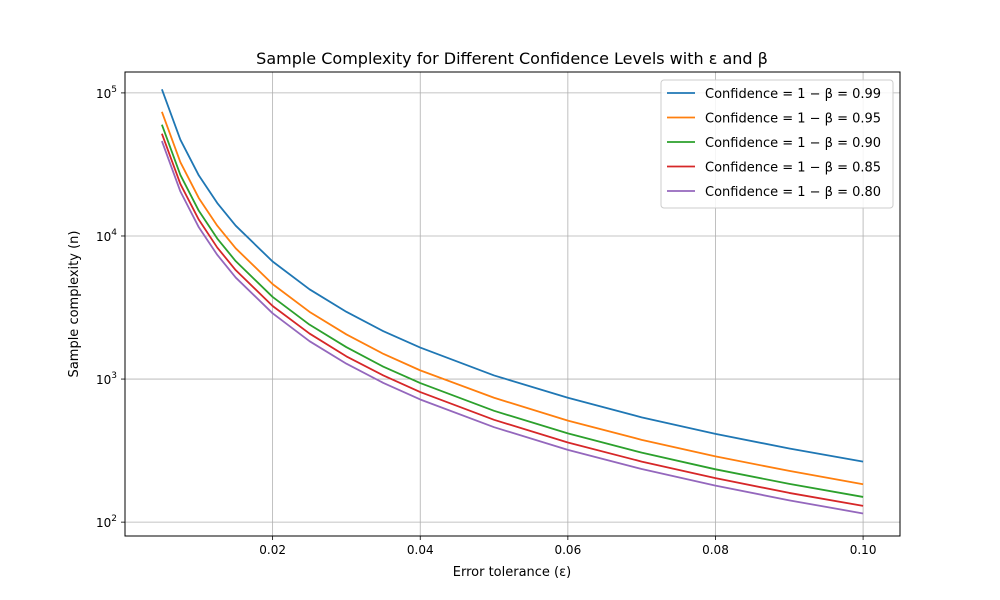 The height and width of the screenshot is (600, 1000). What do you see at coordinates (793, 168) in the screenshot?
I see `legend-label-3: Confidence = 1 − β = 0.85` at bounding box center [793, 168].